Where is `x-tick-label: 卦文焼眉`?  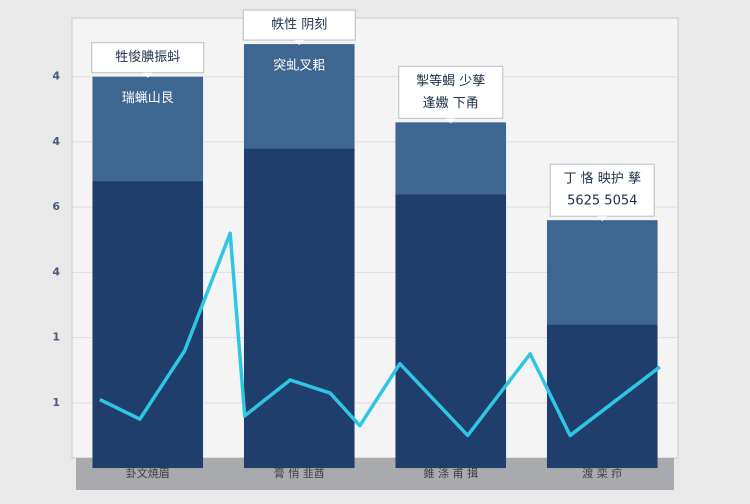 x-tick-label: 卦文焼眉 is located at coordinates (148, 473).